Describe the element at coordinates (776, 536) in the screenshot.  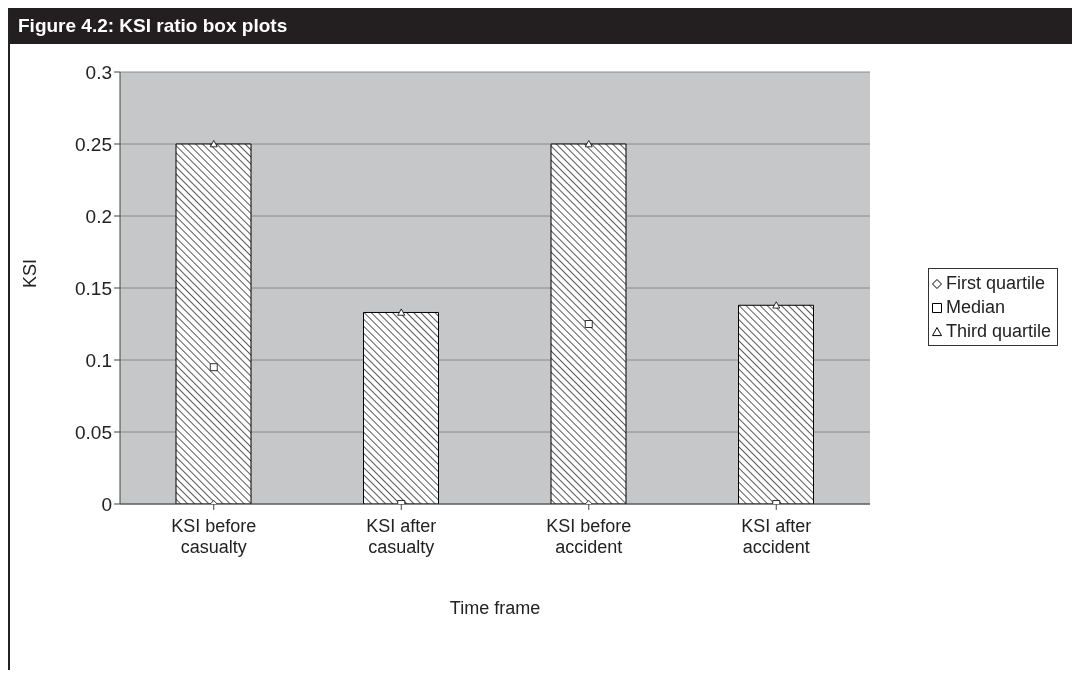
I see `x-tick-label: KSI after accident` at that location.